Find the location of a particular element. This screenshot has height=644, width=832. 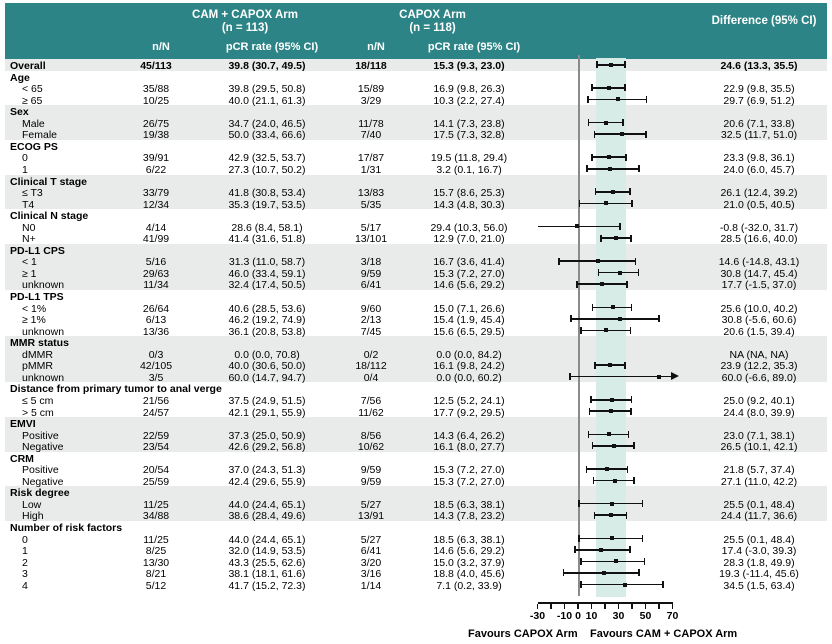

cell-pcr-rate-capox: 16.7 (3.6, 41.4) is located at coordinates (469, 262).